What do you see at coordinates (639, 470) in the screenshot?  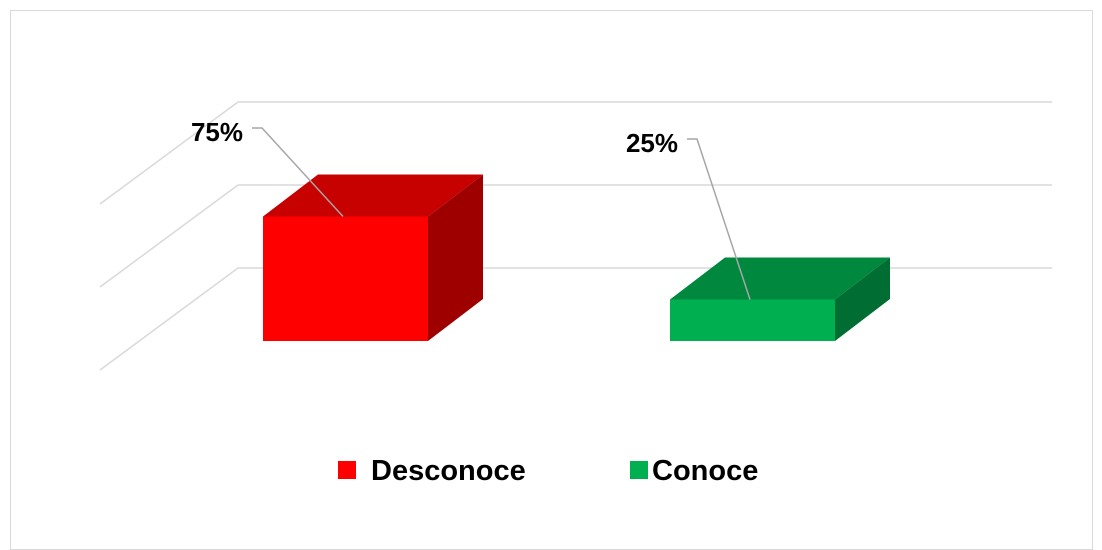 I see `legend-swatch-conoce` at bounding box center [639, 470].